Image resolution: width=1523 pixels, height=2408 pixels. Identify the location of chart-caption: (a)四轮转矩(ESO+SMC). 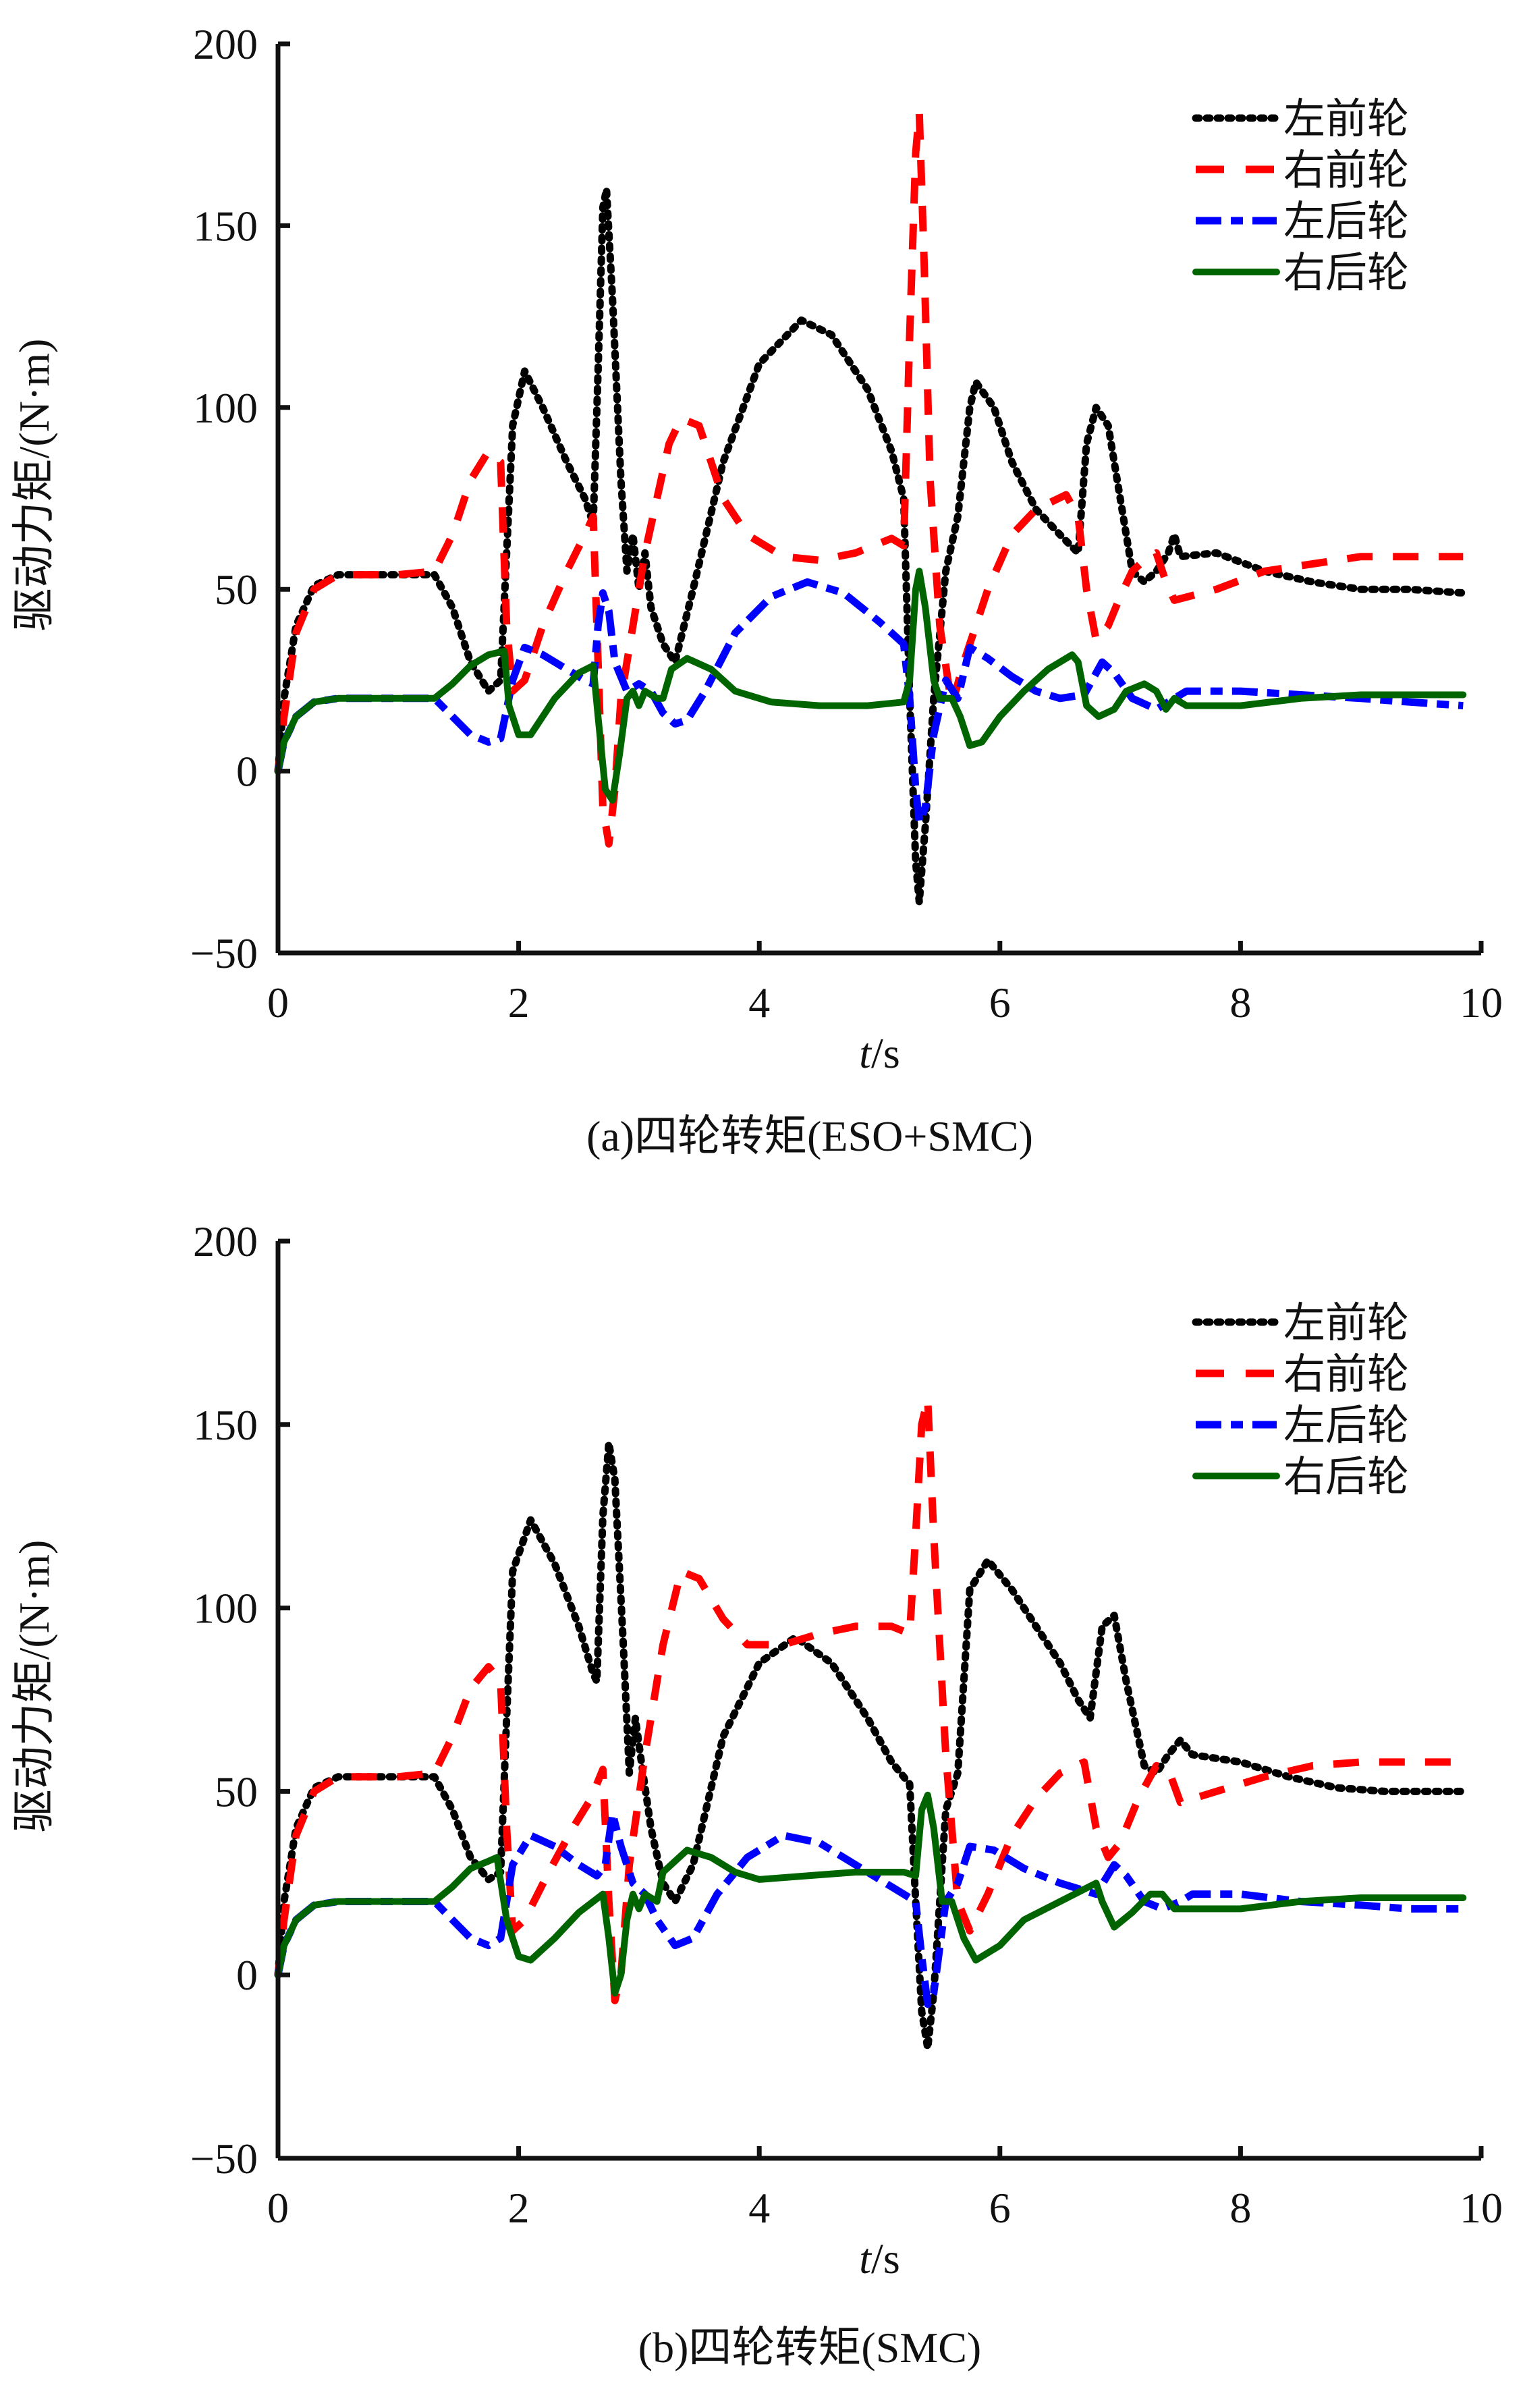
(809, 1136).